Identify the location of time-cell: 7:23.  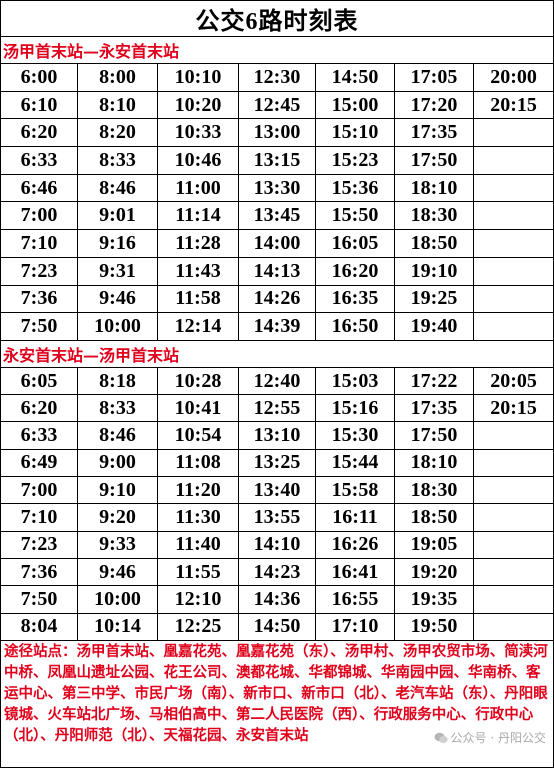
(39, 544).